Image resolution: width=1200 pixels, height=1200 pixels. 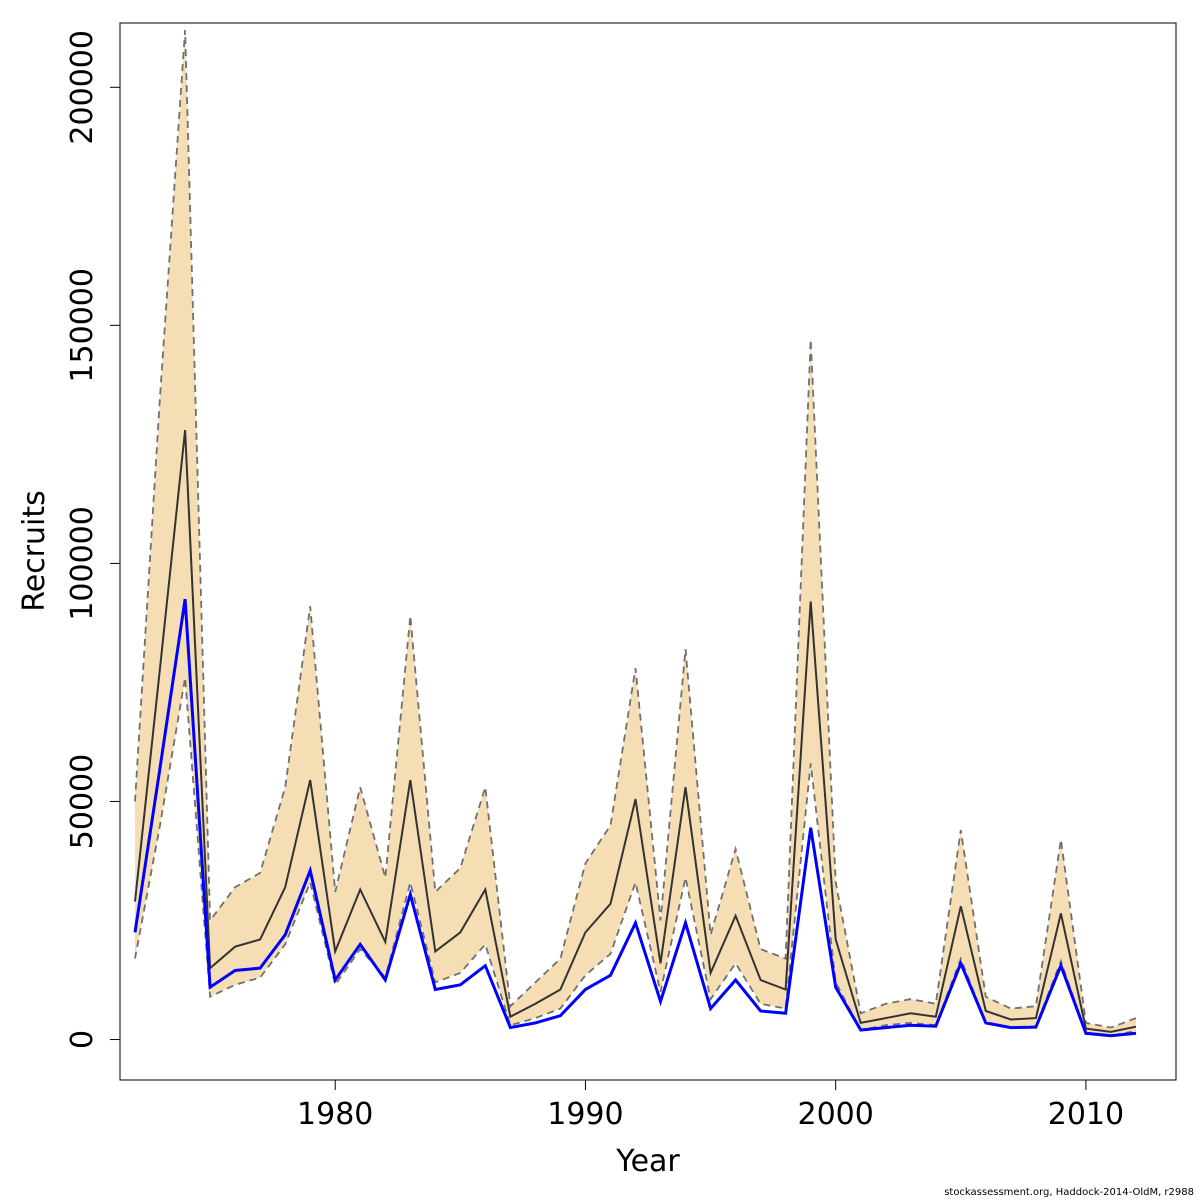 I want to click on y-axis: 0 50000 100000 150000 200000, so click(x=93, y=539).